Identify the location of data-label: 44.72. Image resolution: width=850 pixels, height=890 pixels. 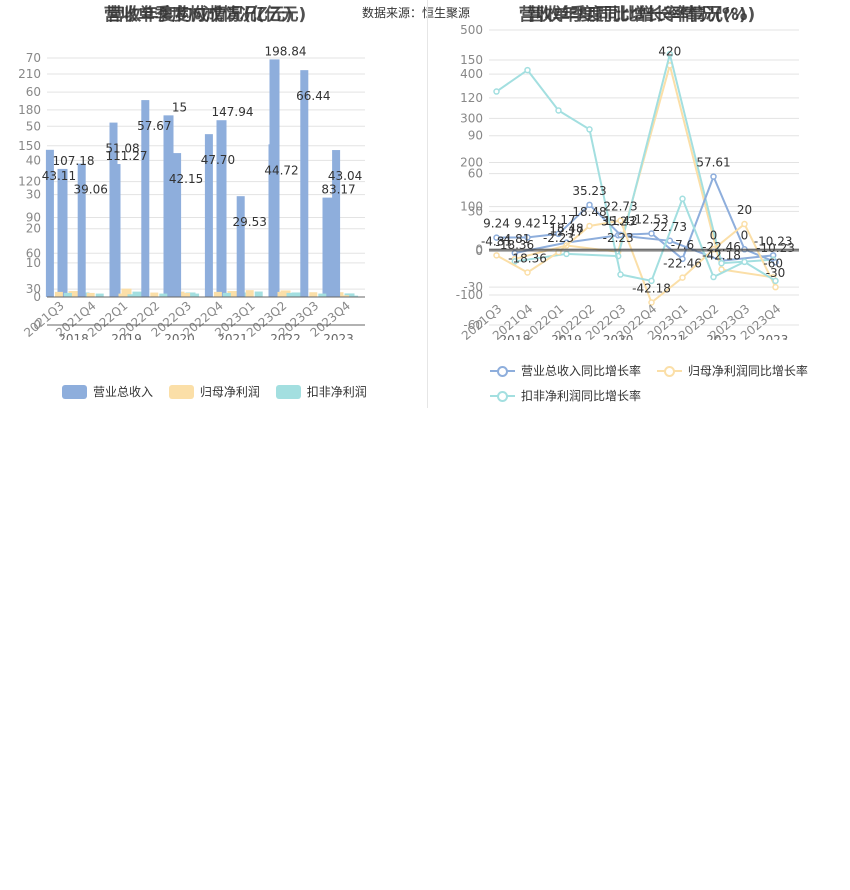
(281, 170).